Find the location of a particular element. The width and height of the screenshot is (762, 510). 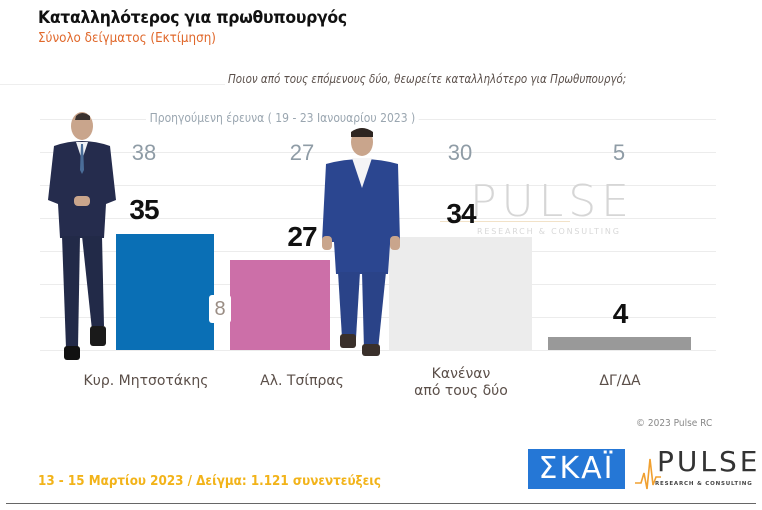

category-label-none: Κανέναν από τους δύο is located at coordinates (461, 383).